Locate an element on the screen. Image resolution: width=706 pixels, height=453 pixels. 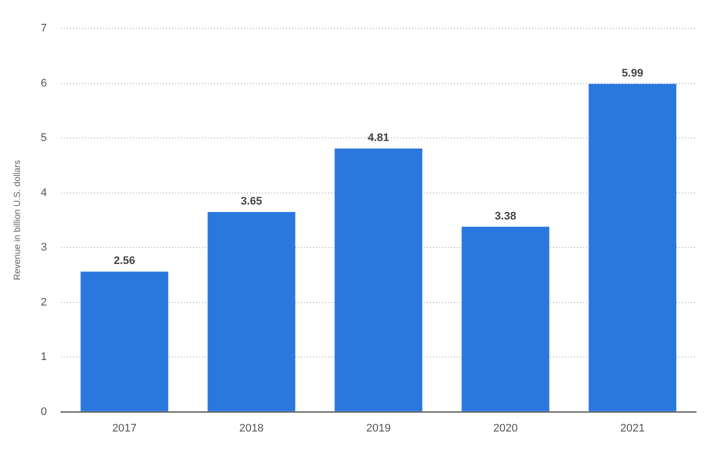
x-tick-label: 2017 is located at coordinates (124, 428).